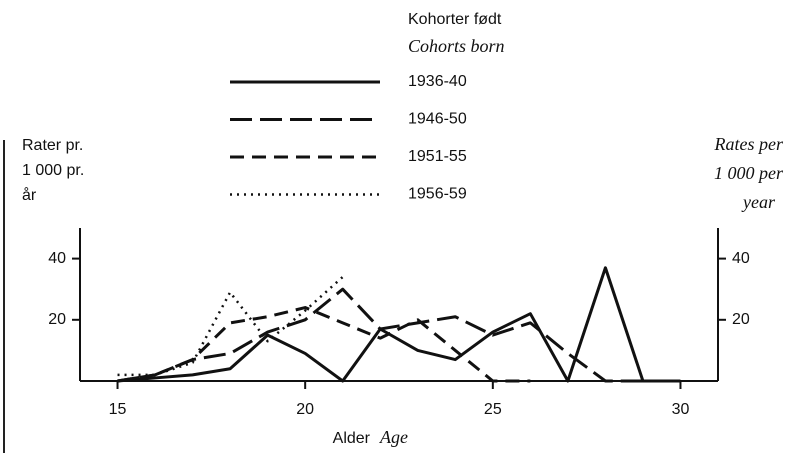 The width and height of the screenshot is (788, 453). What do you see at coordinates (437, 194) in the screenshot?
I see `legend-label: 1956-59` at bounding box center [437, 194].